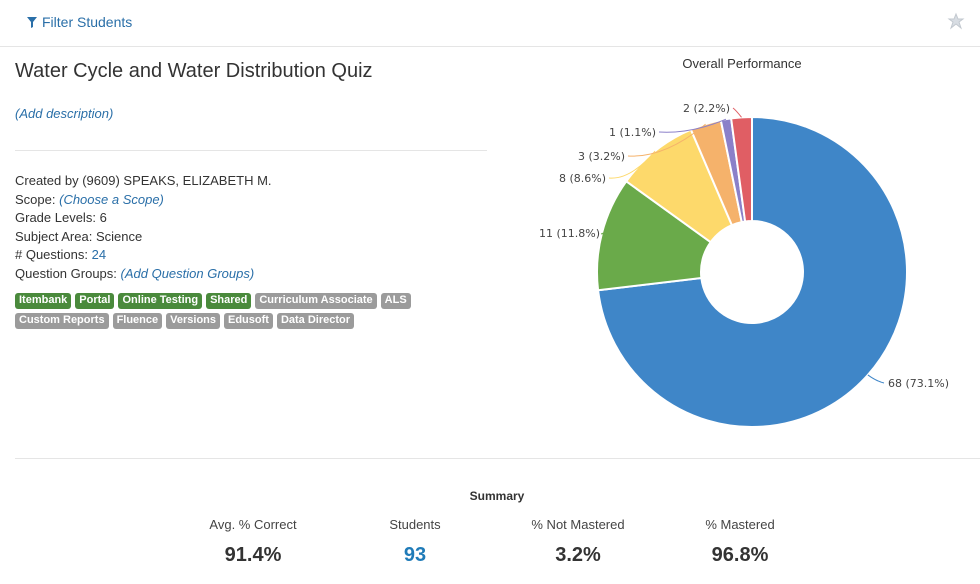 The image size is (980, 584). What do you see at coordinates (601, 156) in the screenshot?
I see `pie-label-3: 3 (3.2%)` at bounding box center [601, 156].